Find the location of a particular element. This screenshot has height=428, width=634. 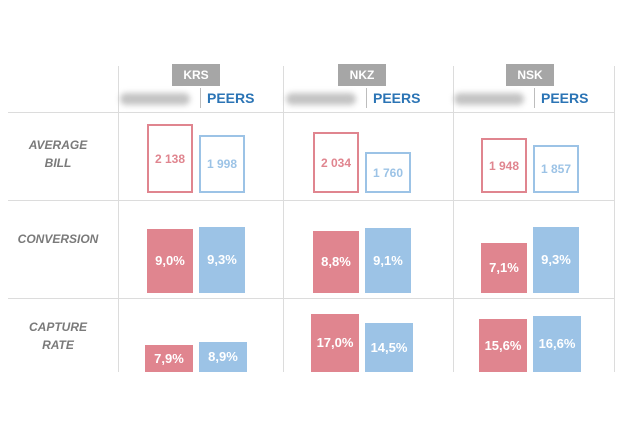

data-label: 7,9% is located at coordinates (169, 358).